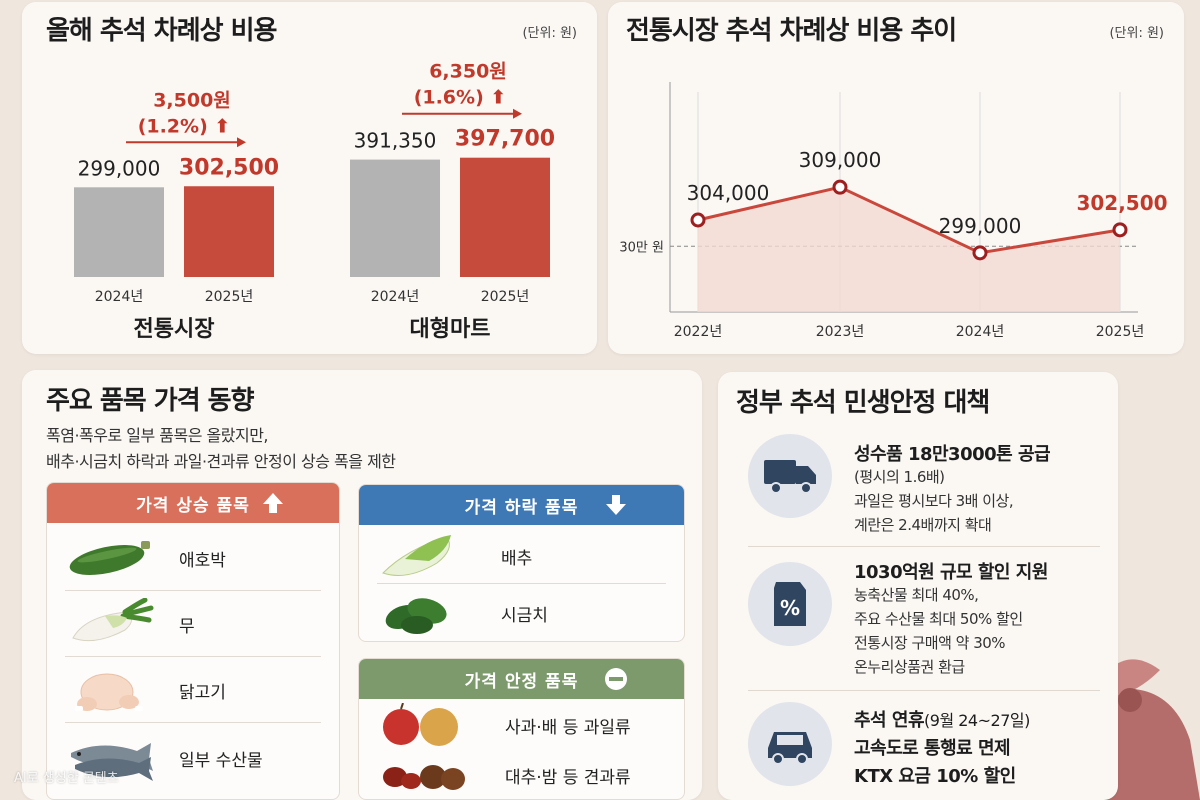 The image size is (1200, 800). Describe the element at coordinates (935, 776) in the screenshot. I see `policy-line: KTX 요금 10% 할인` at that location.